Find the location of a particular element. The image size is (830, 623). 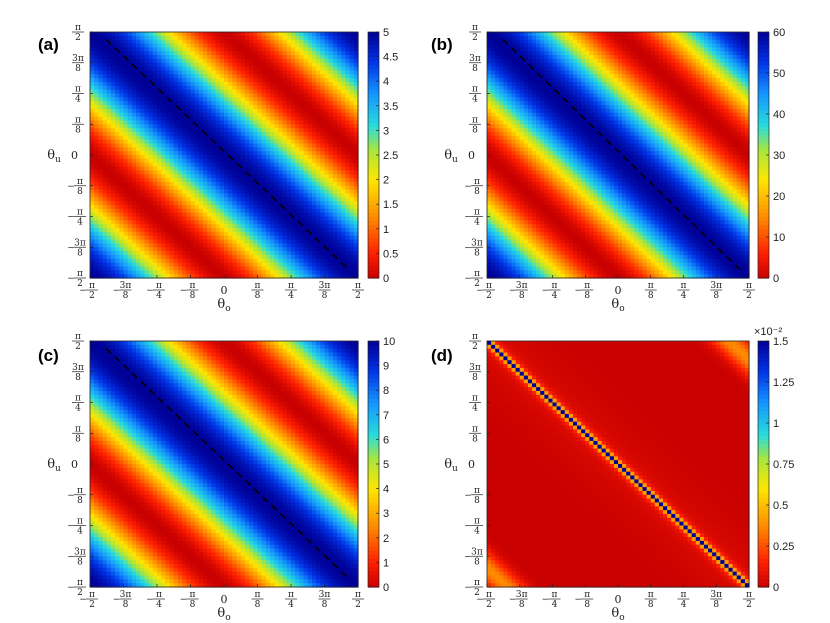

tick-label: − π2 is located at coordinates (76, 279).